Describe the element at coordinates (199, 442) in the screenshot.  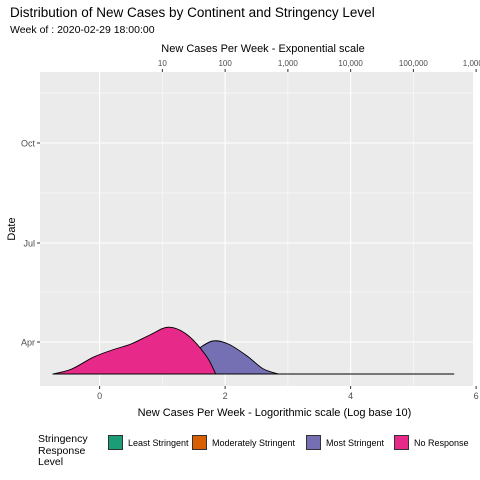
I see `legend-swatch-moderately-stringent` at that location.